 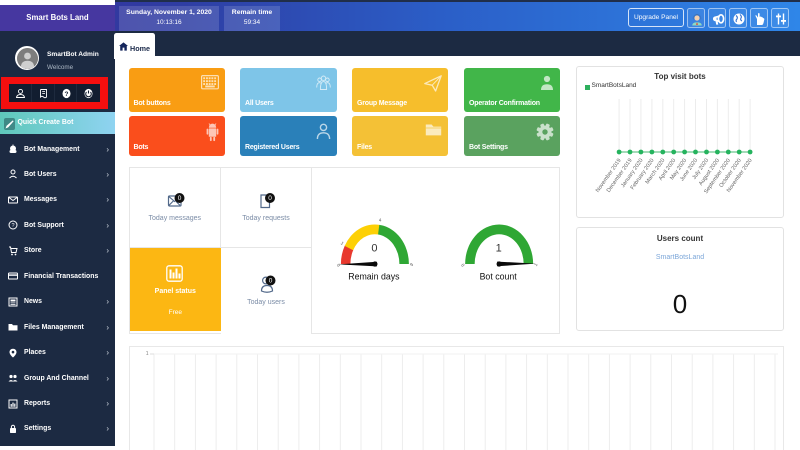 What do you see at coordinates (380, 219) in the screenshot?
I see `svg-text: 4` at bounding box center [380, 219].